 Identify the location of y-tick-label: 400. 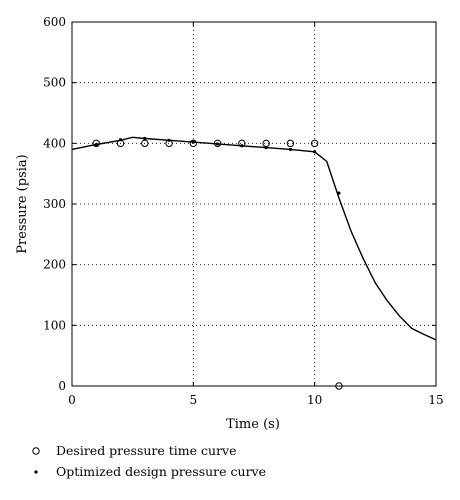
(54, 143).